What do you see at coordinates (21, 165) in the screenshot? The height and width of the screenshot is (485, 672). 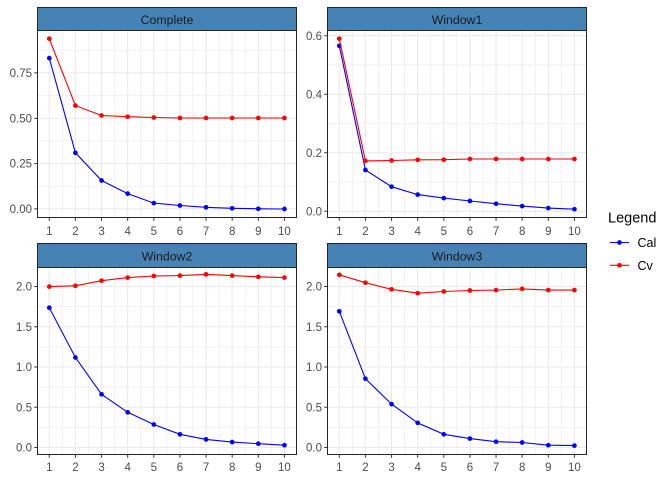 I see `svg-text: 0.25` at bounding box center [21, 165].